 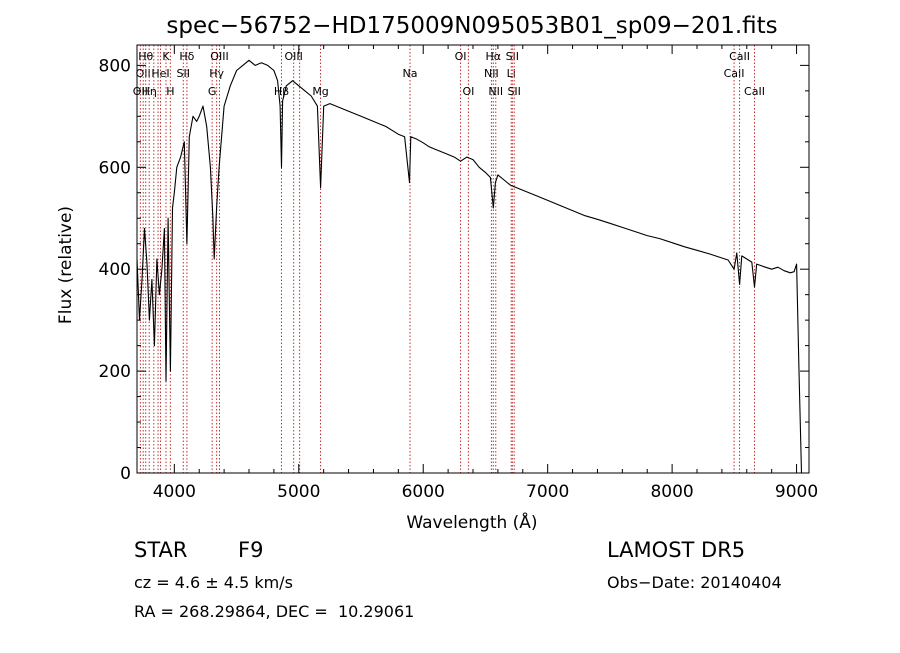 I want to click on line-marker-label: Hγ, so click(x=216, y=73).